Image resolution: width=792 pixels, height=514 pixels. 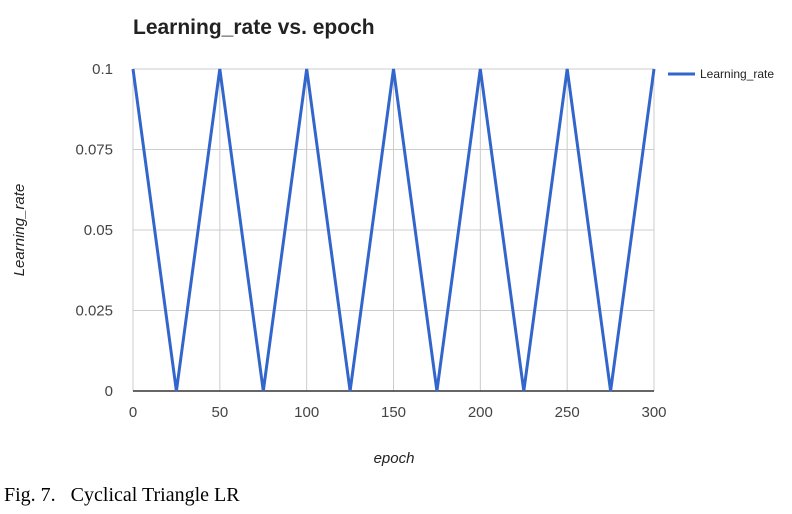 I want to click on y-tick-label: 0.025, so click(x=94, y=311).